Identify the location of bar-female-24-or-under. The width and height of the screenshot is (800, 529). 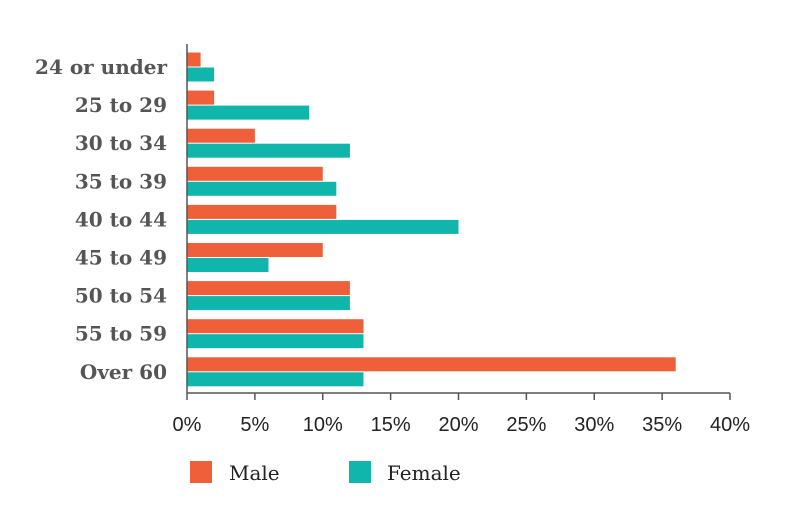
(201, 74).